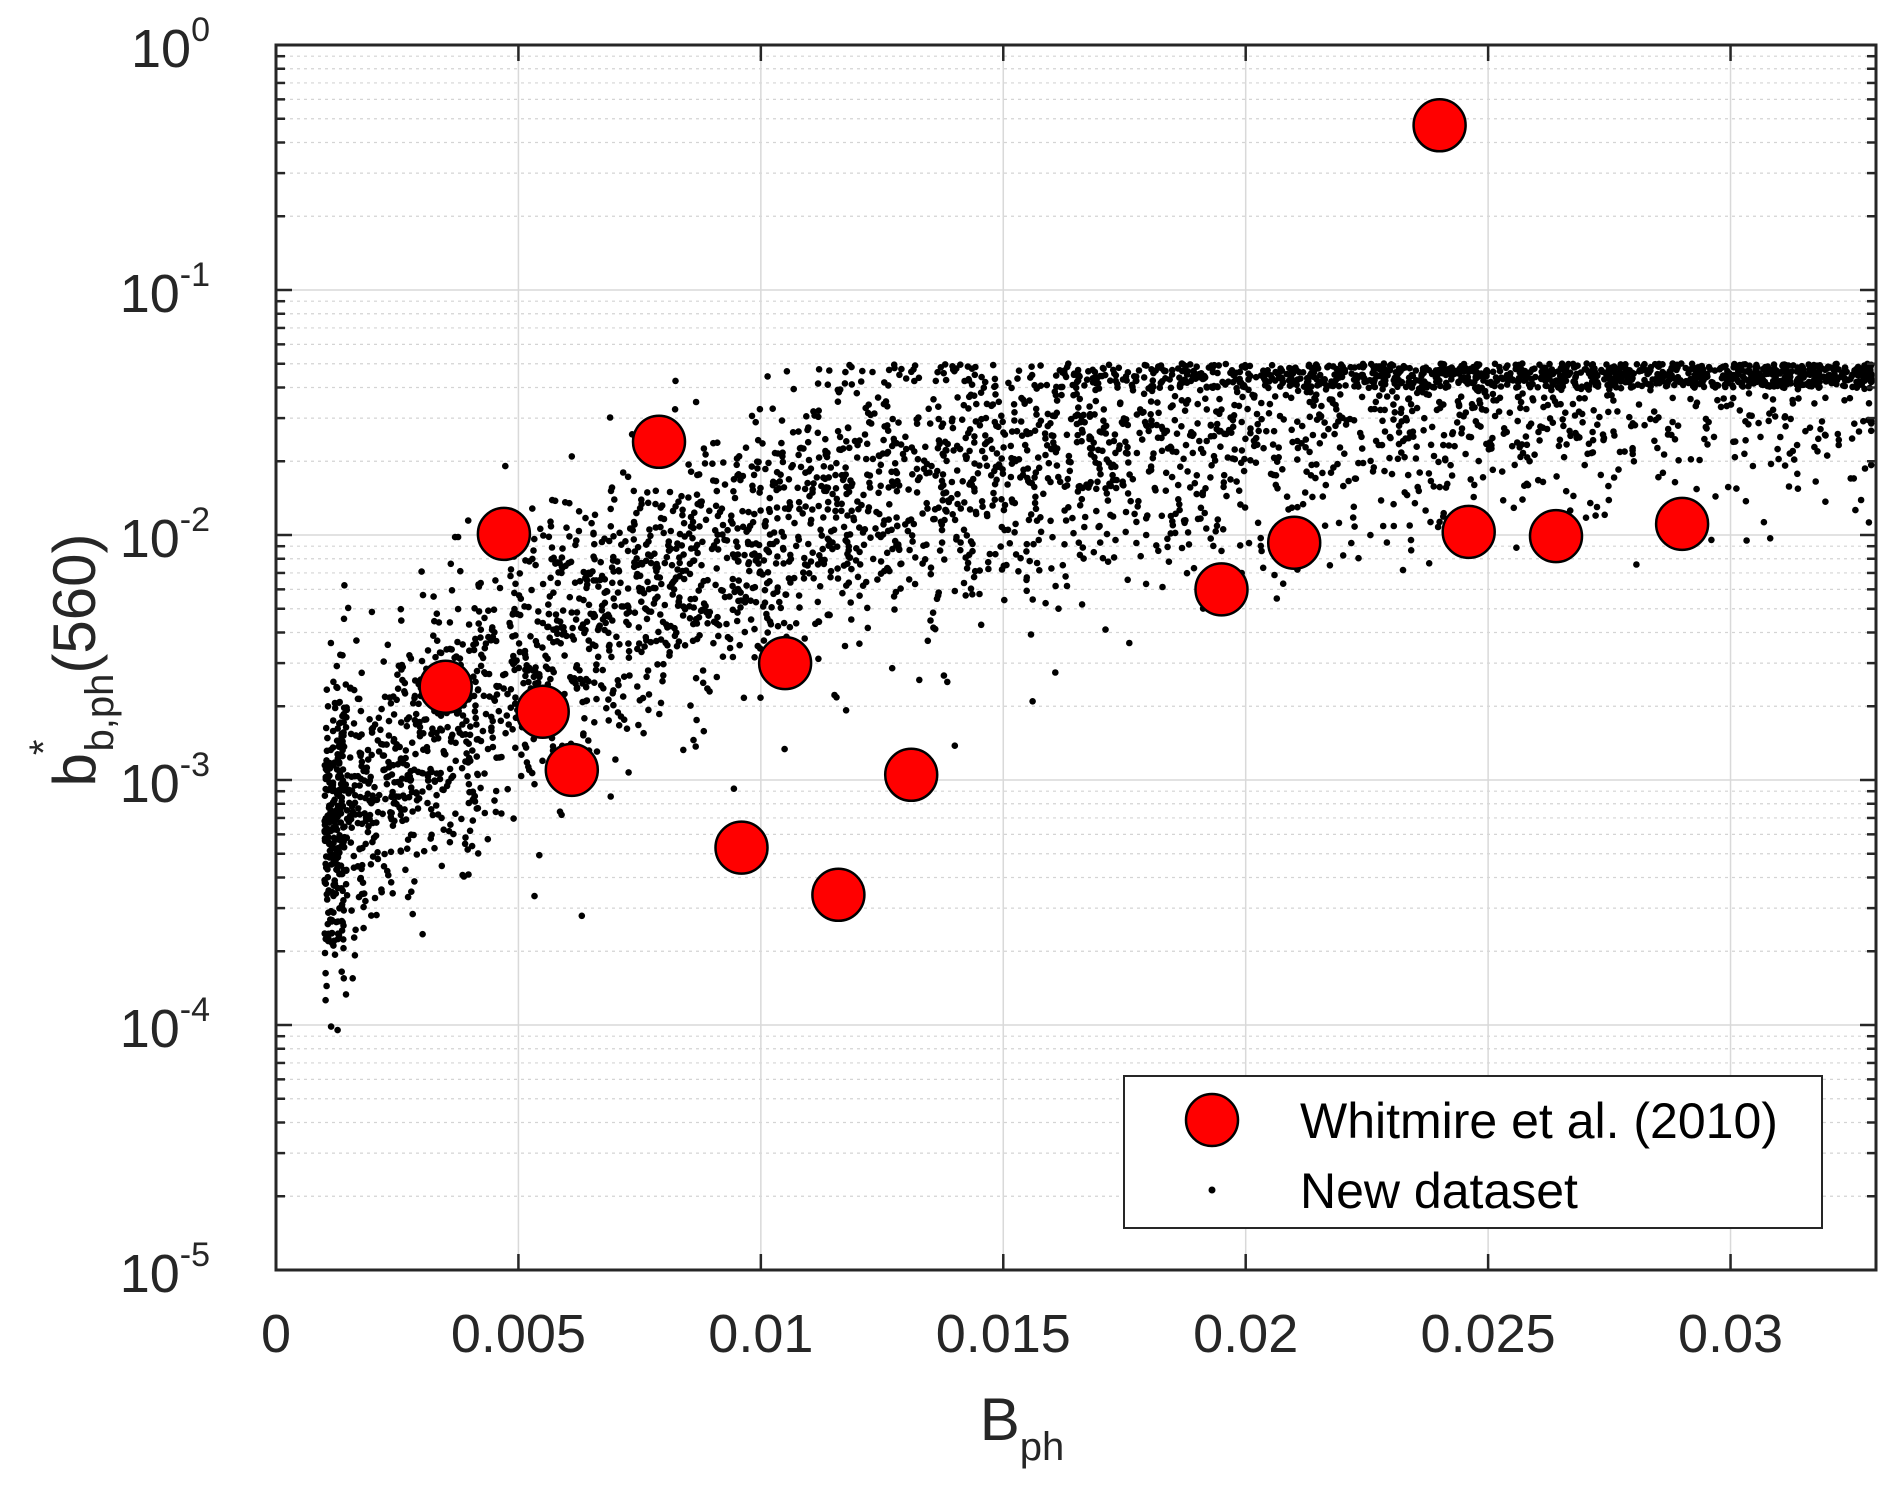  What do you see at coordinates (150, 539) in the screenshot?
I see `y-tick-base: 10` at bounding box center [150, 539].